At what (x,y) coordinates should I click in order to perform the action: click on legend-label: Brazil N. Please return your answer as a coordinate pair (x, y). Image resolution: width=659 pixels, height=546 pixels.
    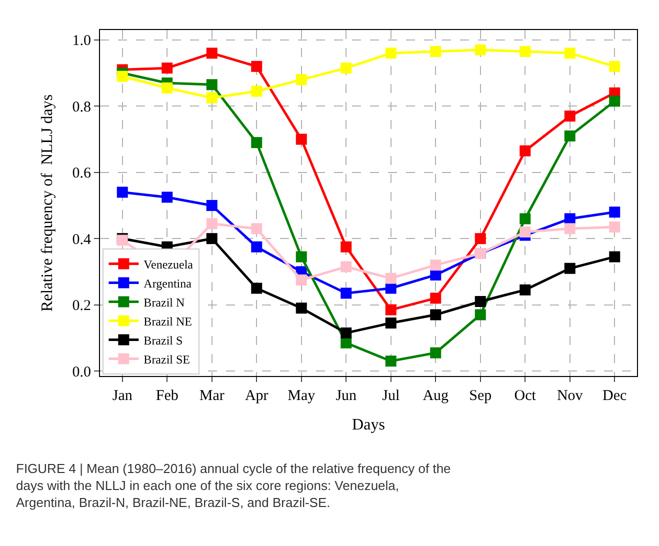
    Looking at the image, I should click on (165, 302).